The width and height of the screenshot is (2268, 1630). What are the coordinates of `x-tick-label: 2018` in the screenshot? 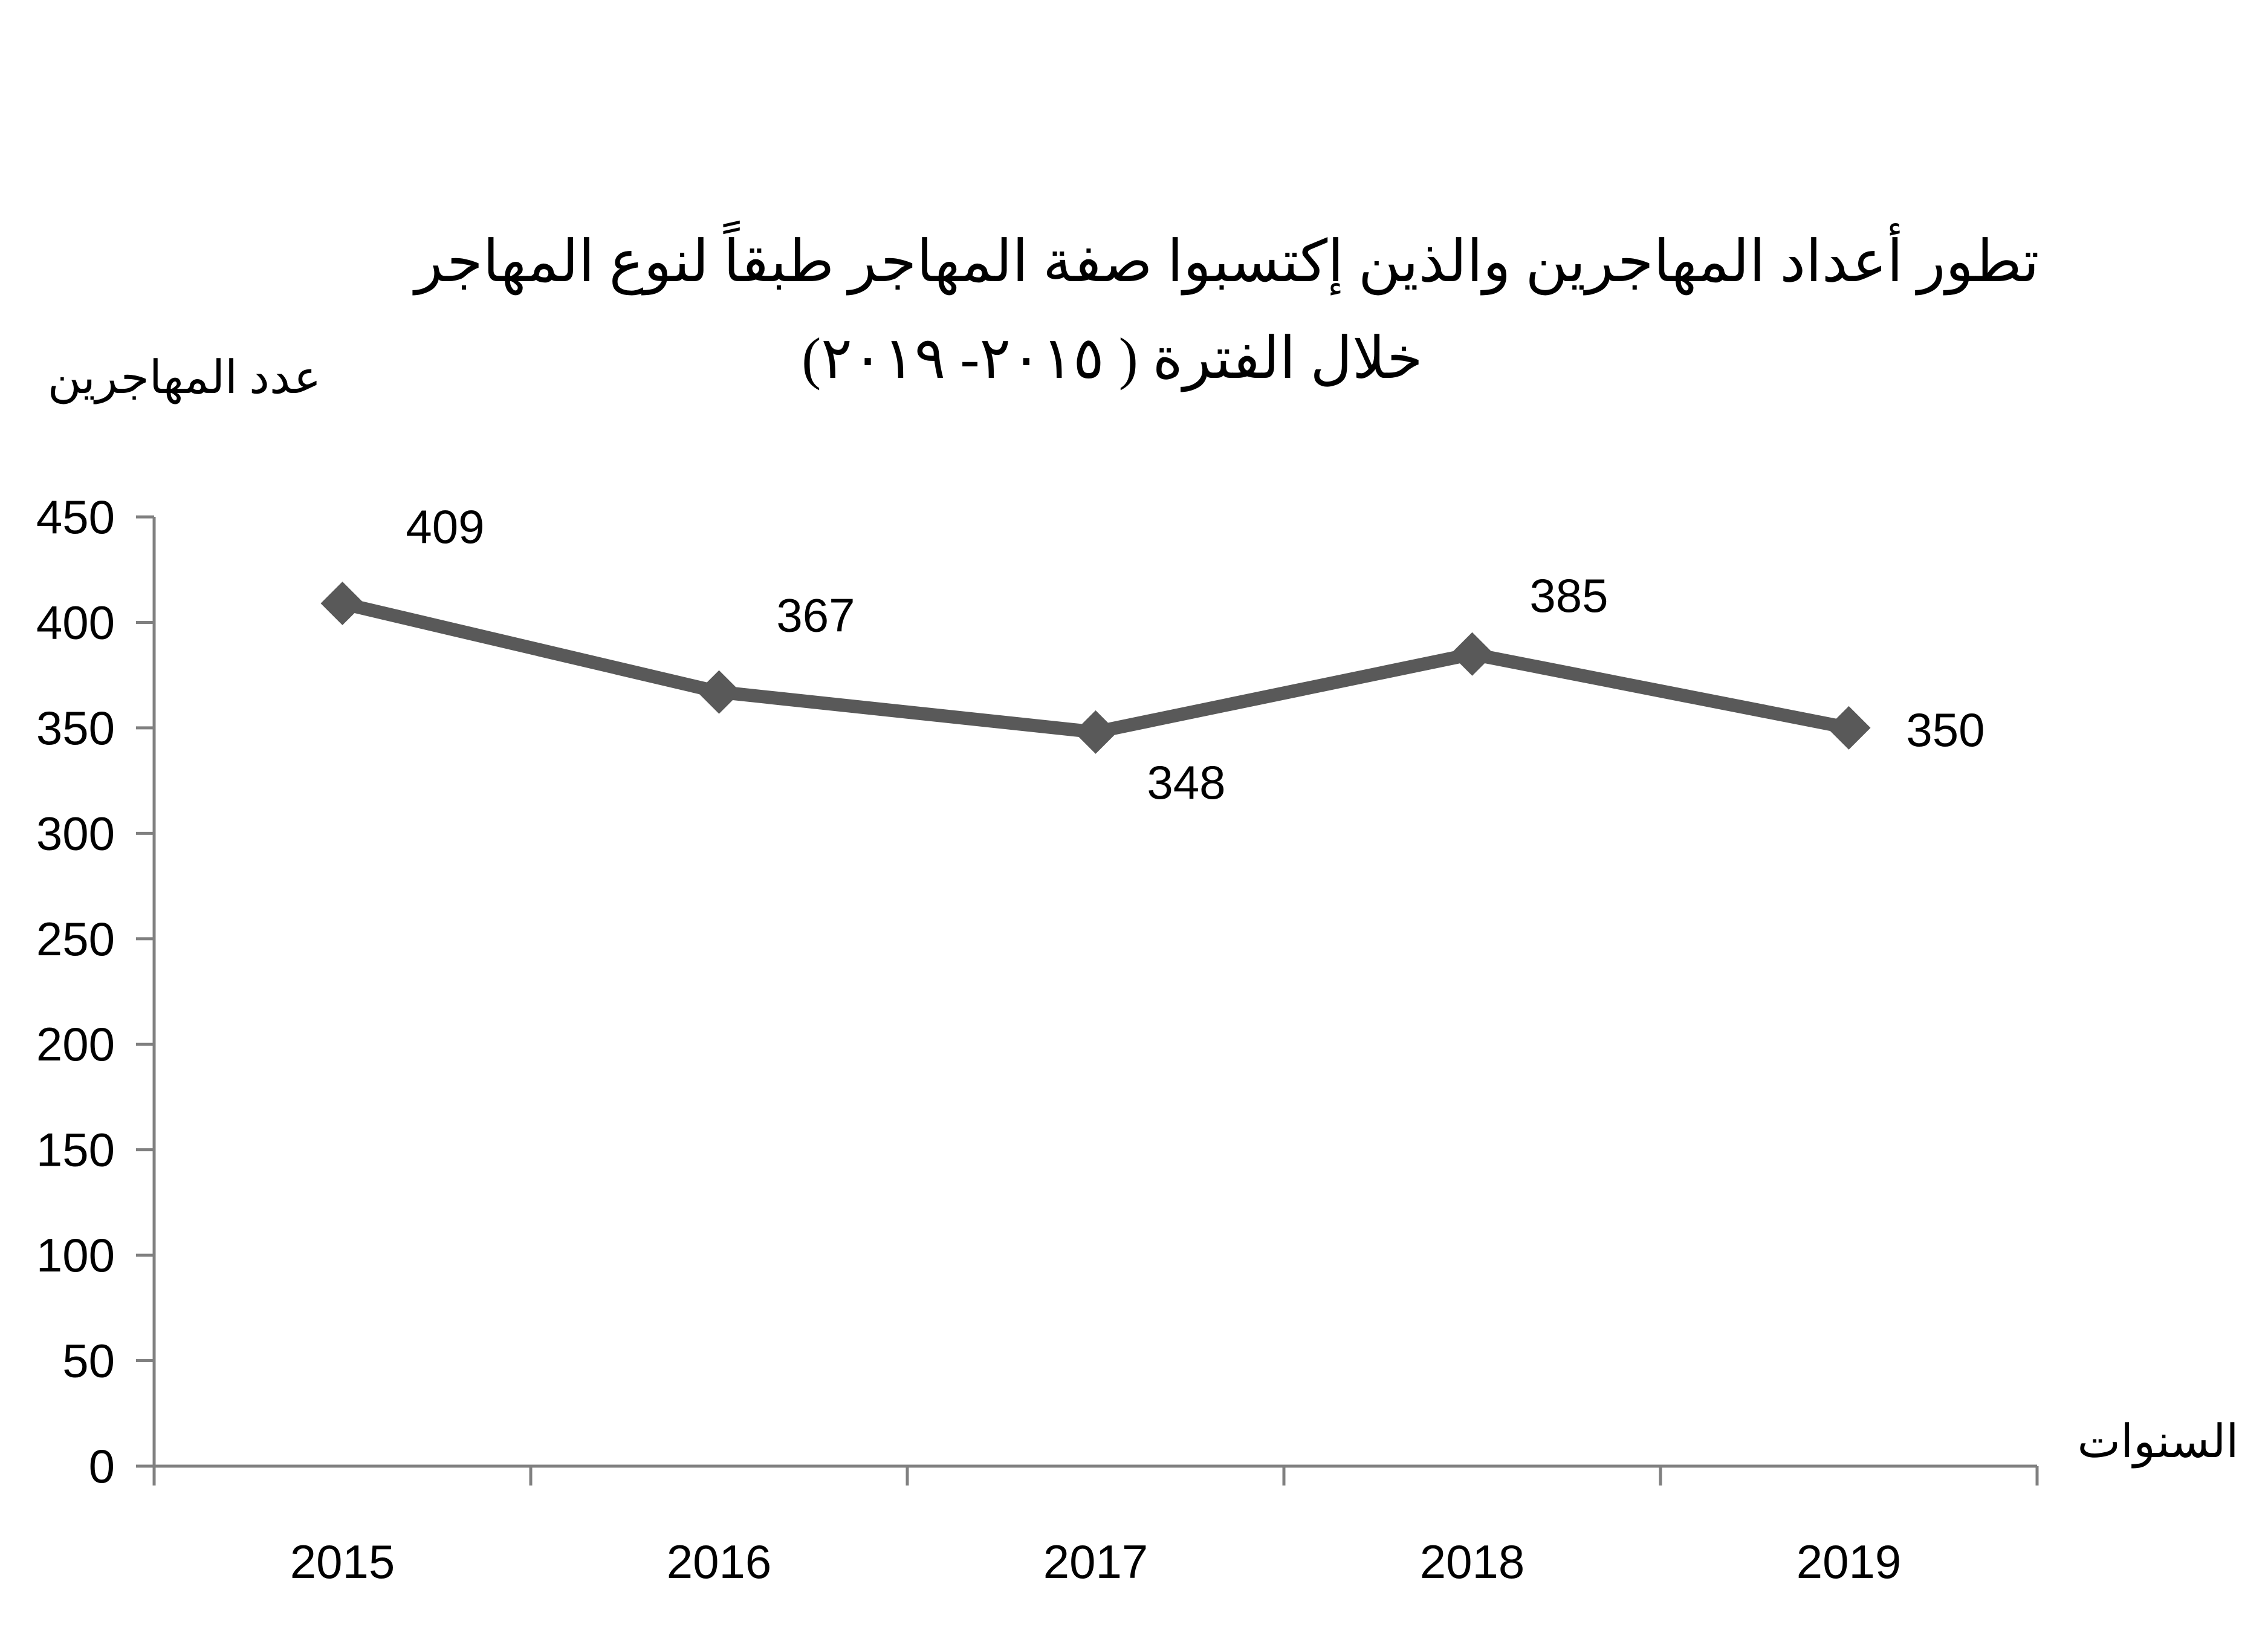 It's located at (1472, 1561).